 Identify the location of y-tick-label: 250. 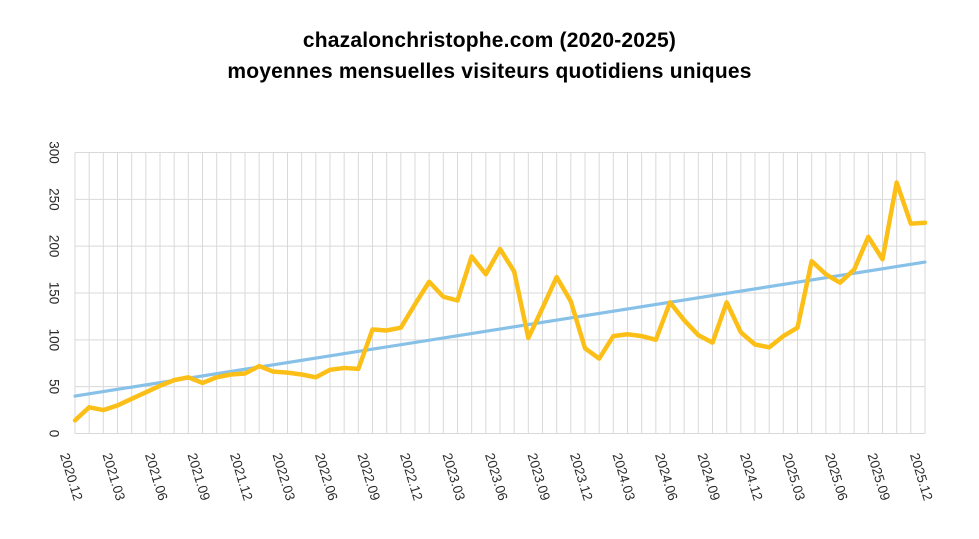
(54, 199).